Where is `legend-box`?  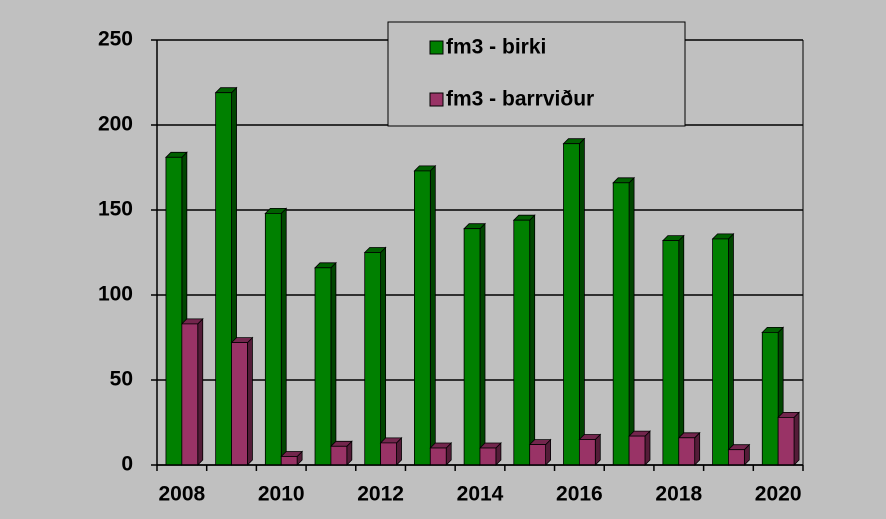
legend-box is located at coordinates (536, 74).